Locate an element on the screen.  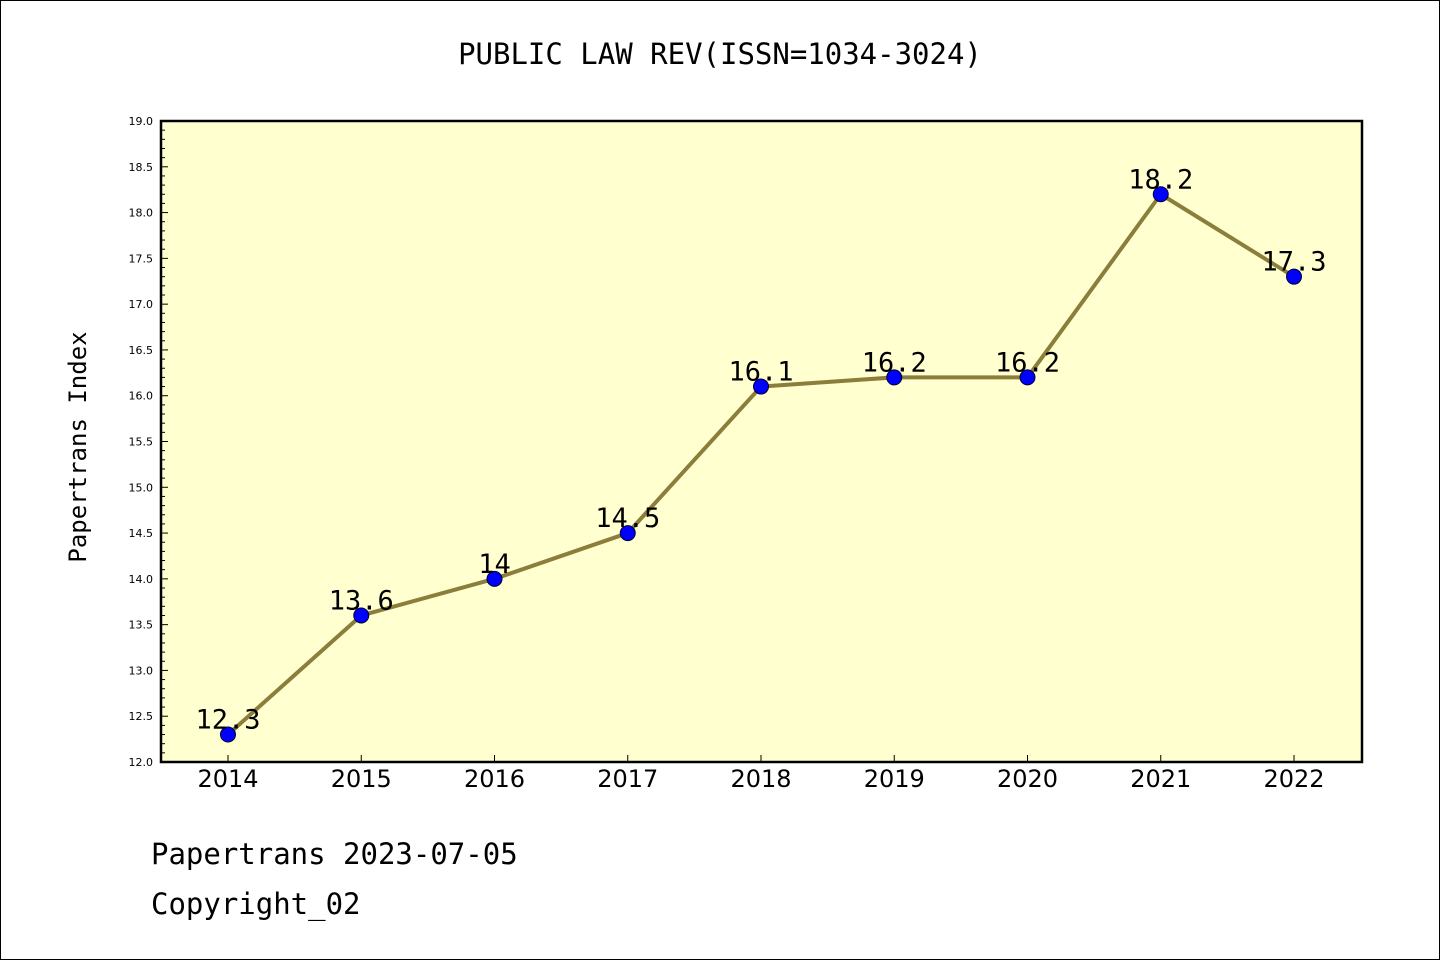
x-tick-label: 2021 is located at coordinates (1160, 779).